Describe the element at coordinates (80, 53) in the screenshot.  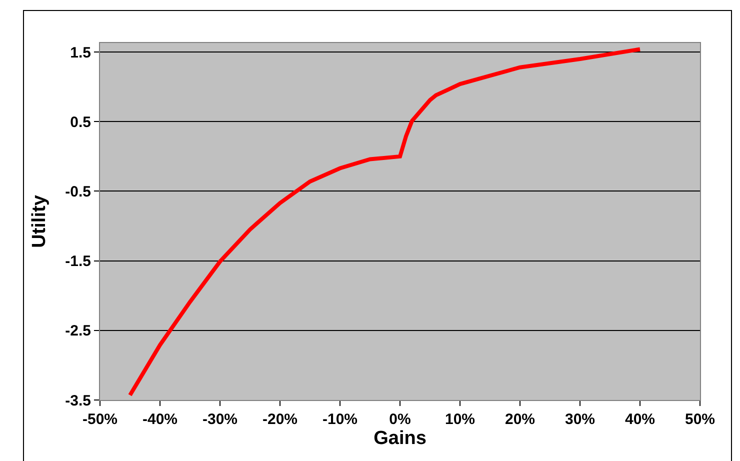
I see `y-tick-label: 1.5` at that location.